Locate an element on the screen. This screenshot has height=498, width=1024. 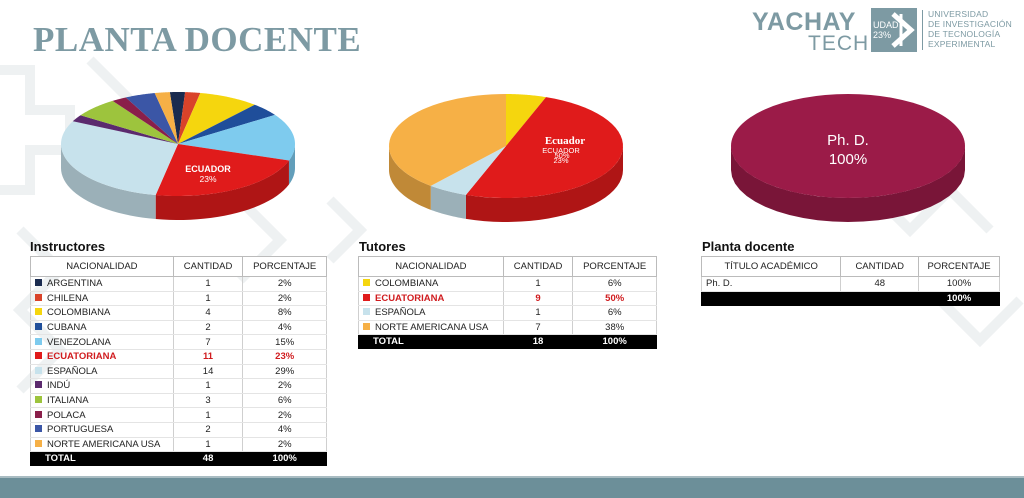
table-row: COLOMBIANA 4 8% is located at coordinates (178, 313).